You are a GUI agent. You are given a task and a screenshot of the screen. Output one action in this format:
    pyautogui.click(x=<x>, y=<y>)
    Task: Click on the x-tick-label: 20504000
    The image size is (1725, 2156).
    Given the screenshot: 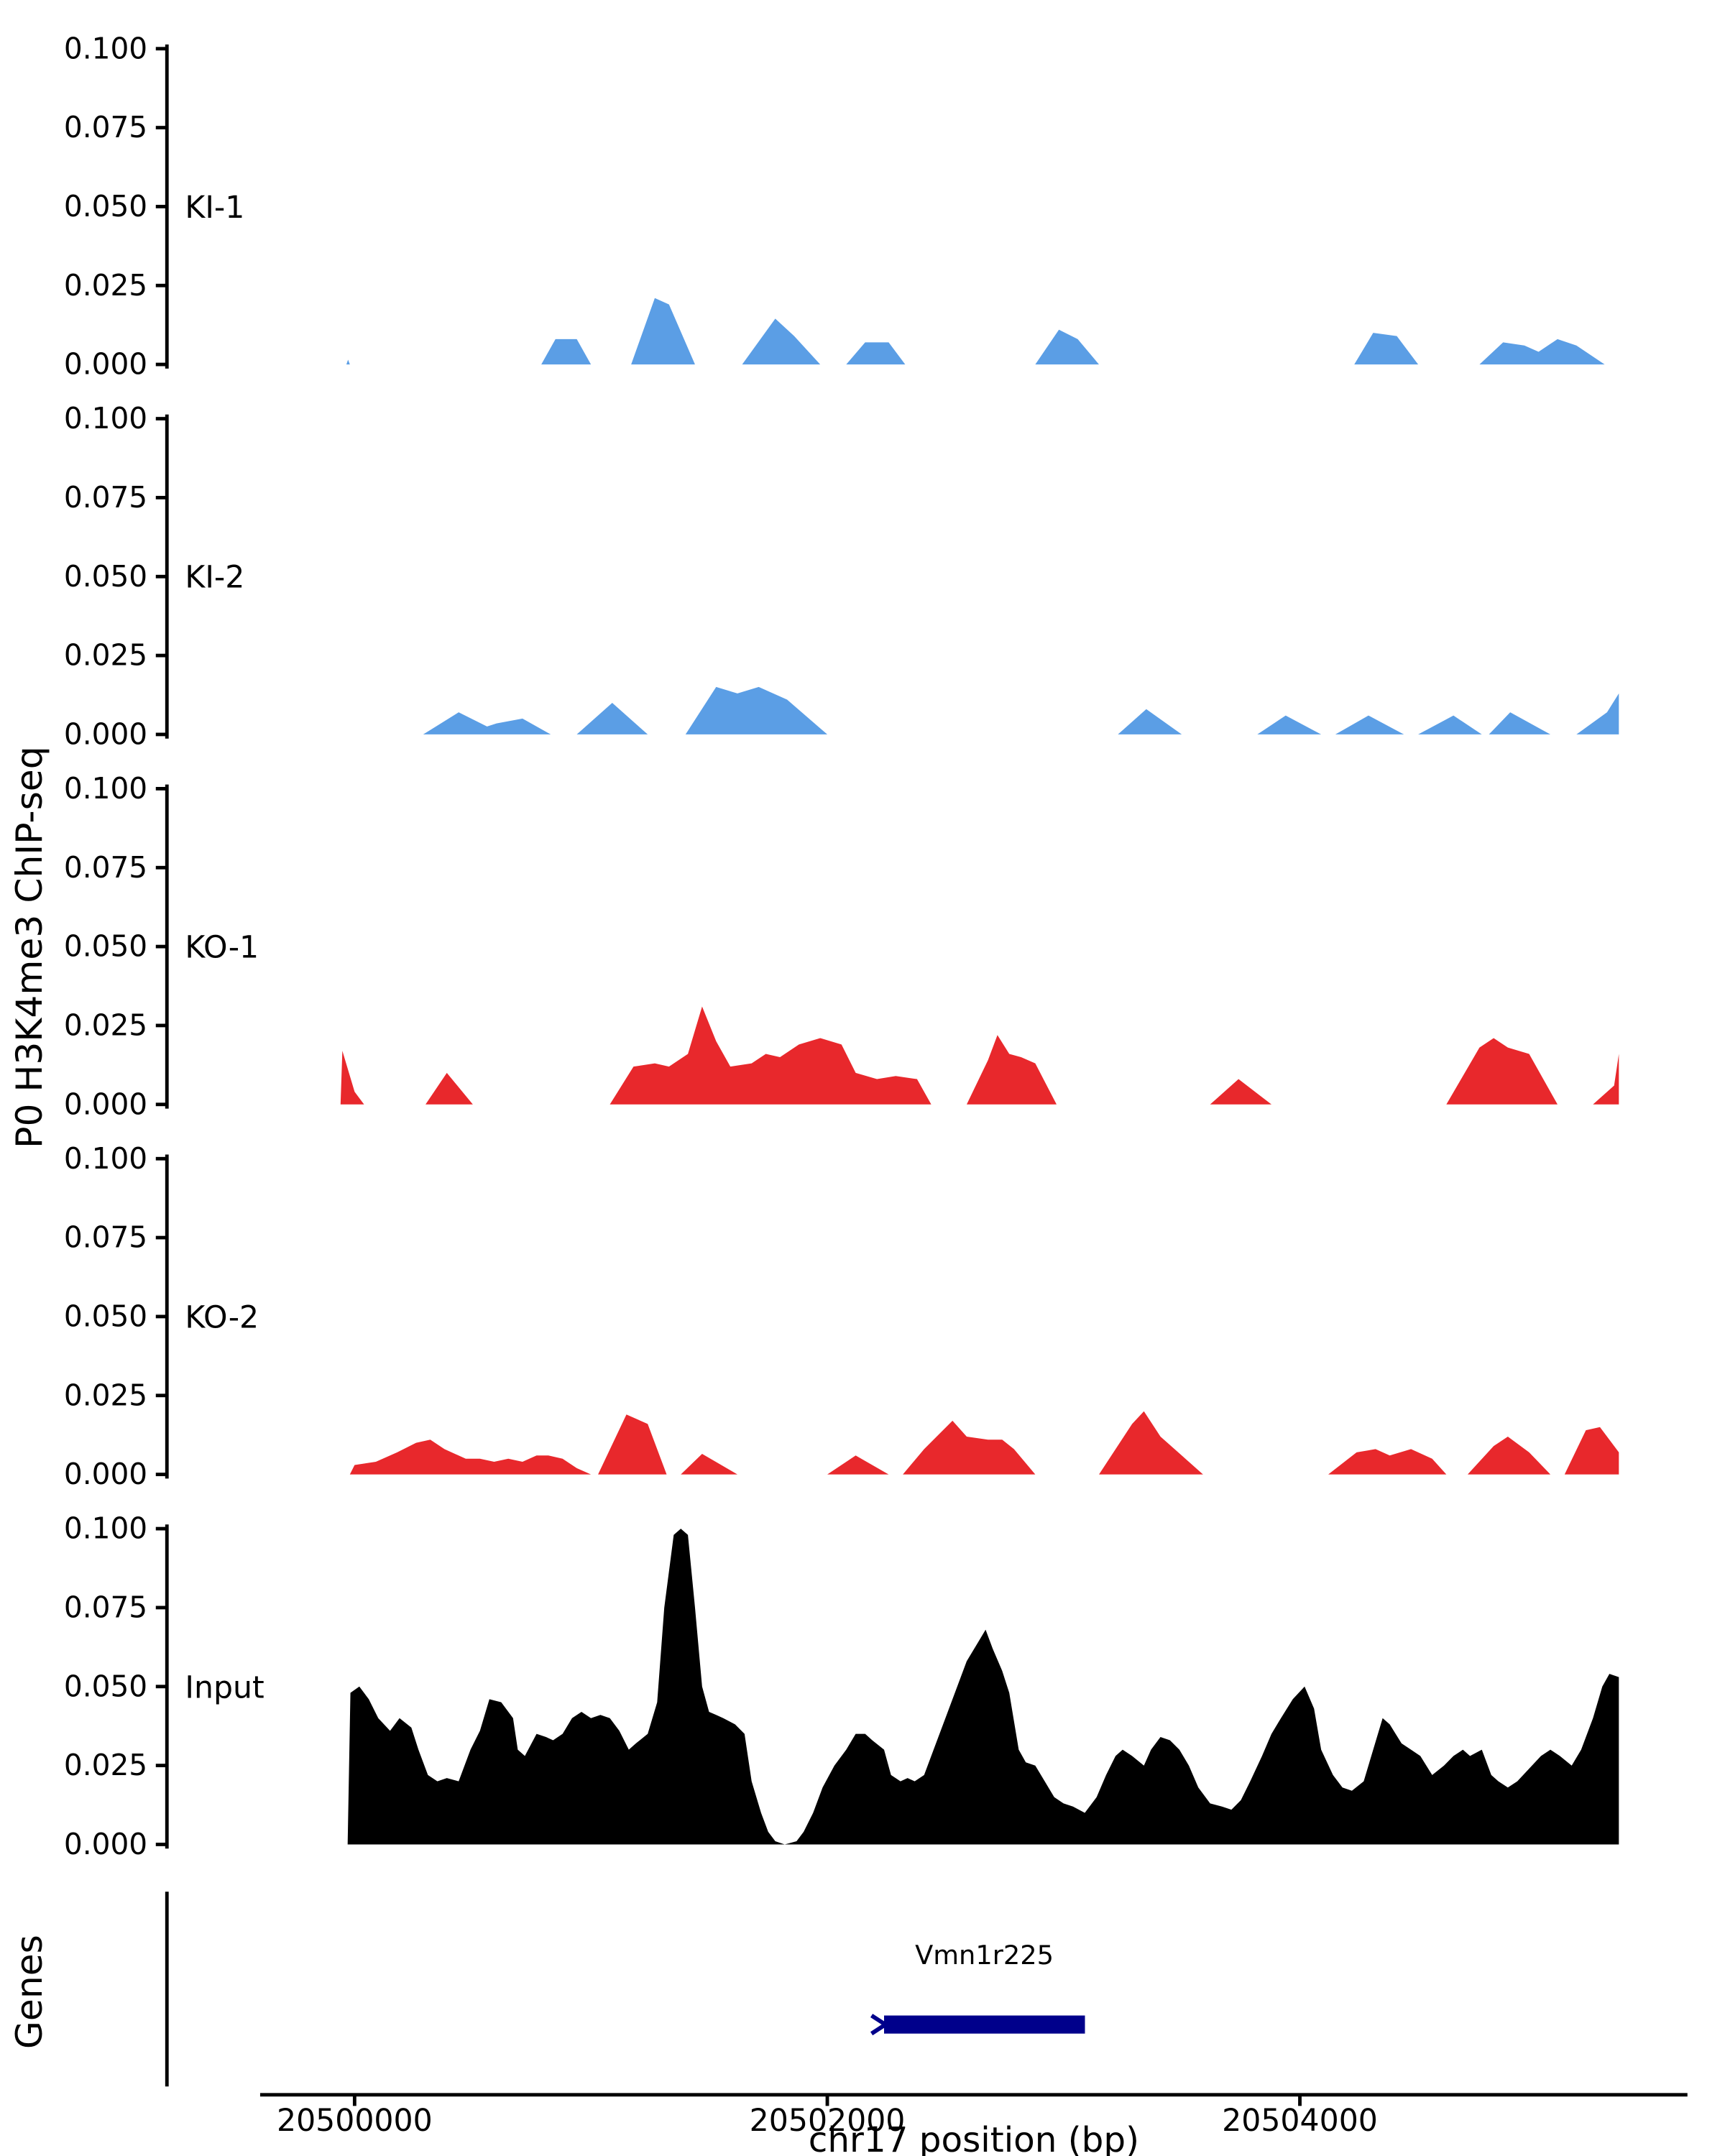 What is the action you would take?
    pyautogui.click(x=1300, y=2121)
    